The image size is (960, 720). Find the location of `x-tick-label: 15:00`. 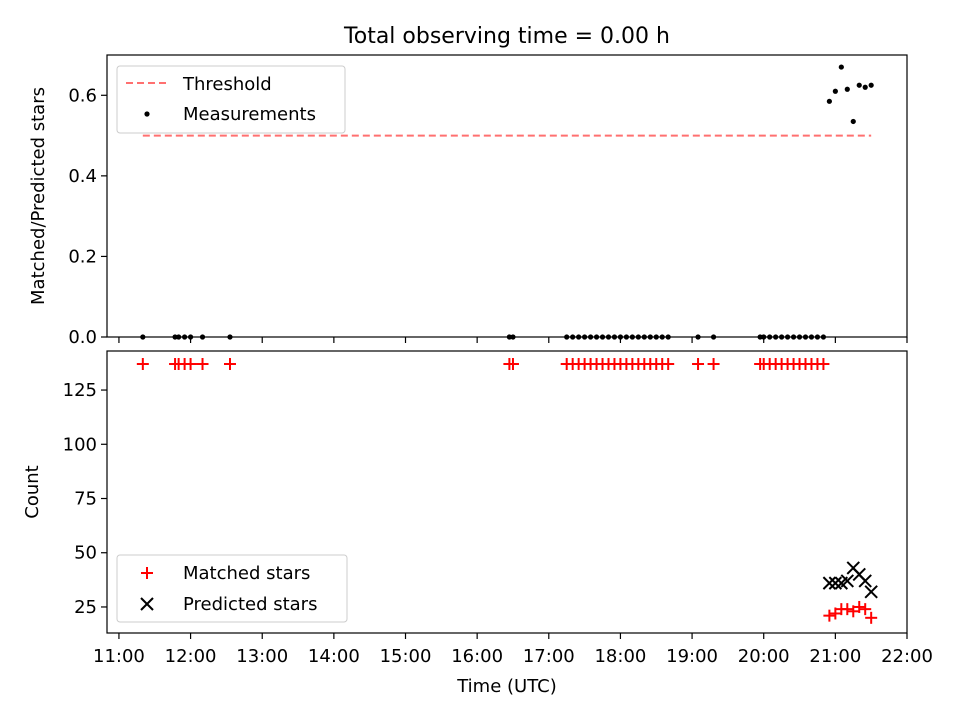

x-tick-label: 15:00 is located at coordinates (406, 656).